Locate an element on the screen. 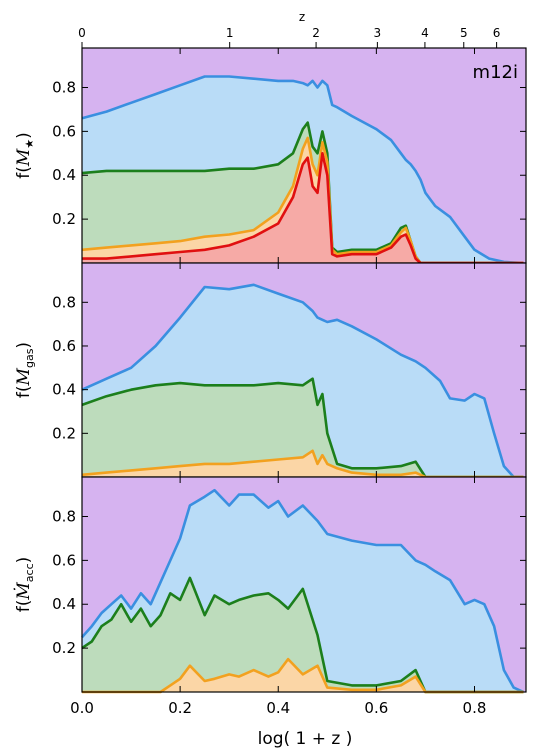 Image resolution: width=540 pixels, height=755 pixels. y-axis-label-symbol: Ṁ is located at coordinates (23, 591).